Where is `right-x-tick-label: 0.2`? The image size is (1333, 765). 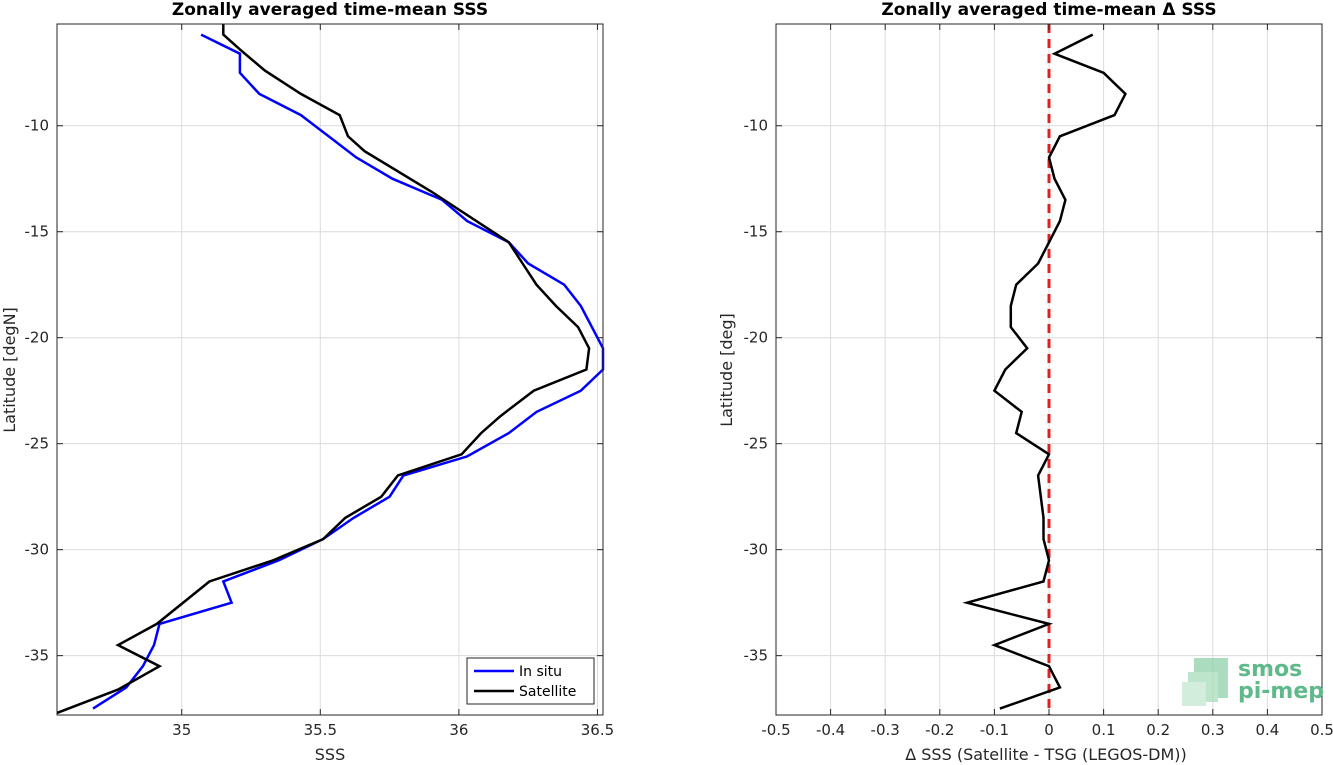
right-x-tick-label: 0.2 is located at coordinates (1158, 730).